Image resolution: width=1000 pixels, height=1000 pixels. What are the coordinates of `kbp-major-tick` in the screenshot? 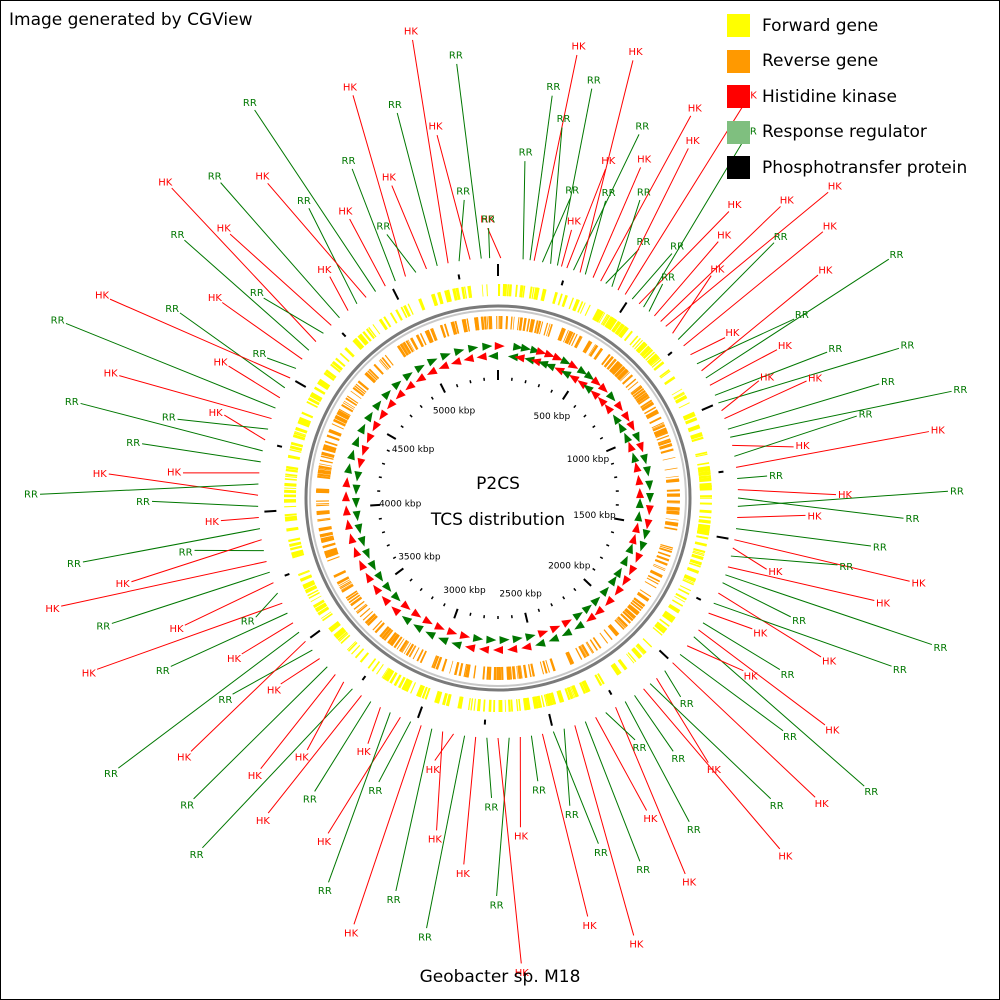 It's located at (566, 395).